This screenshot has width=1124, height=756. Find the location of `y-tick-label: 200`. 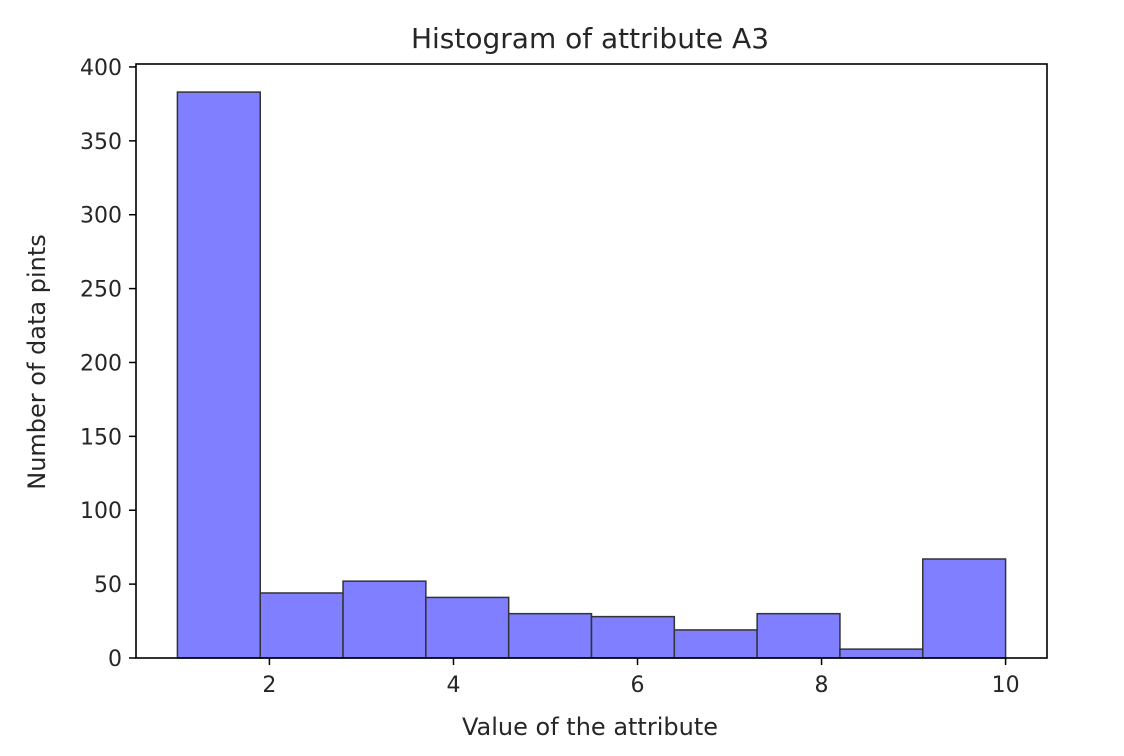

y-tick-label: 200 is located at coordinates (101, 363).